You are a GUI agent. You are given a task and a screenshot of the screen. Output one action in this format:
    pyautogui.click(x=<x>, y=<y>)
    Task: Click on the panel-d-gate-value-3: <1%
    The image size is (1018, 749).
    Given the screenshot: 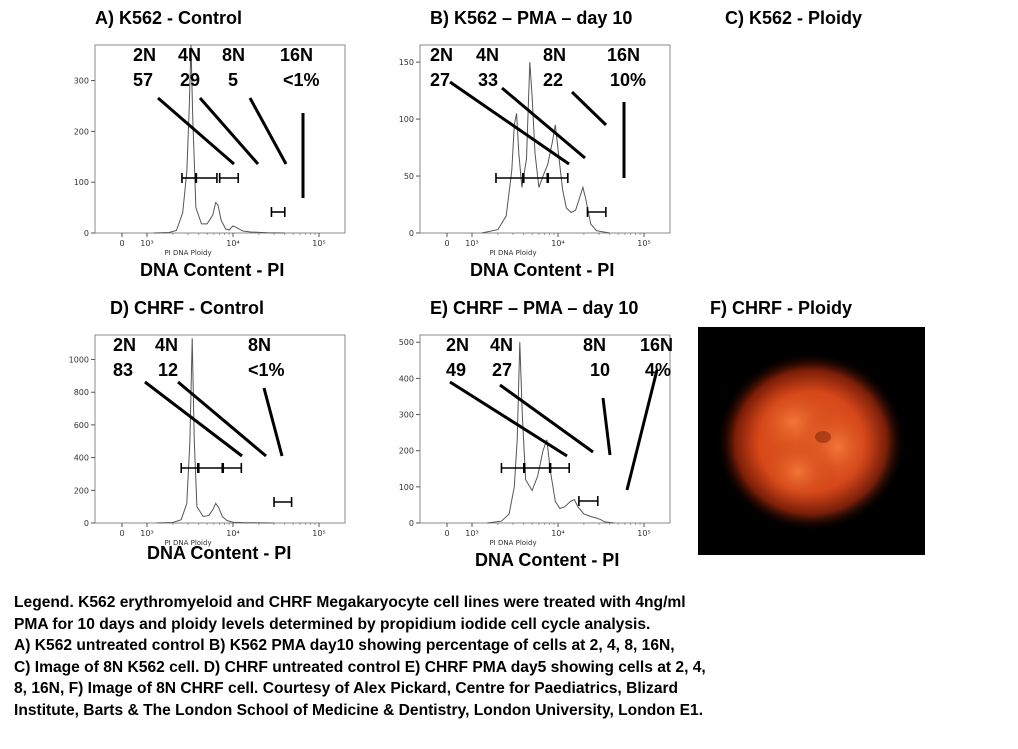 What is the action you would take?
    pyautogui.click(x=266, y=370)
    